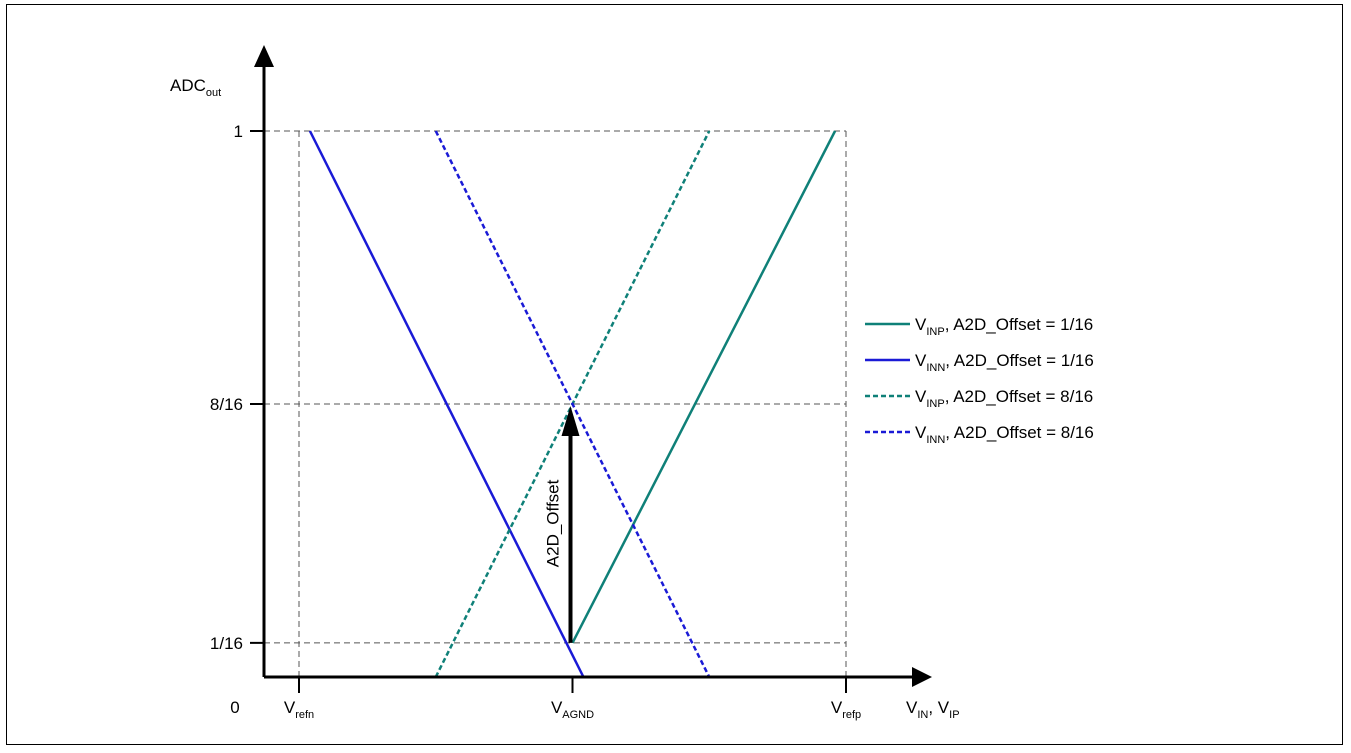 The image size is (1351, 753). What do you see at coordinates (299, 709) in the screenshot?
I see `x-tick-label: Vrefn` at bounding box center [299, 709].